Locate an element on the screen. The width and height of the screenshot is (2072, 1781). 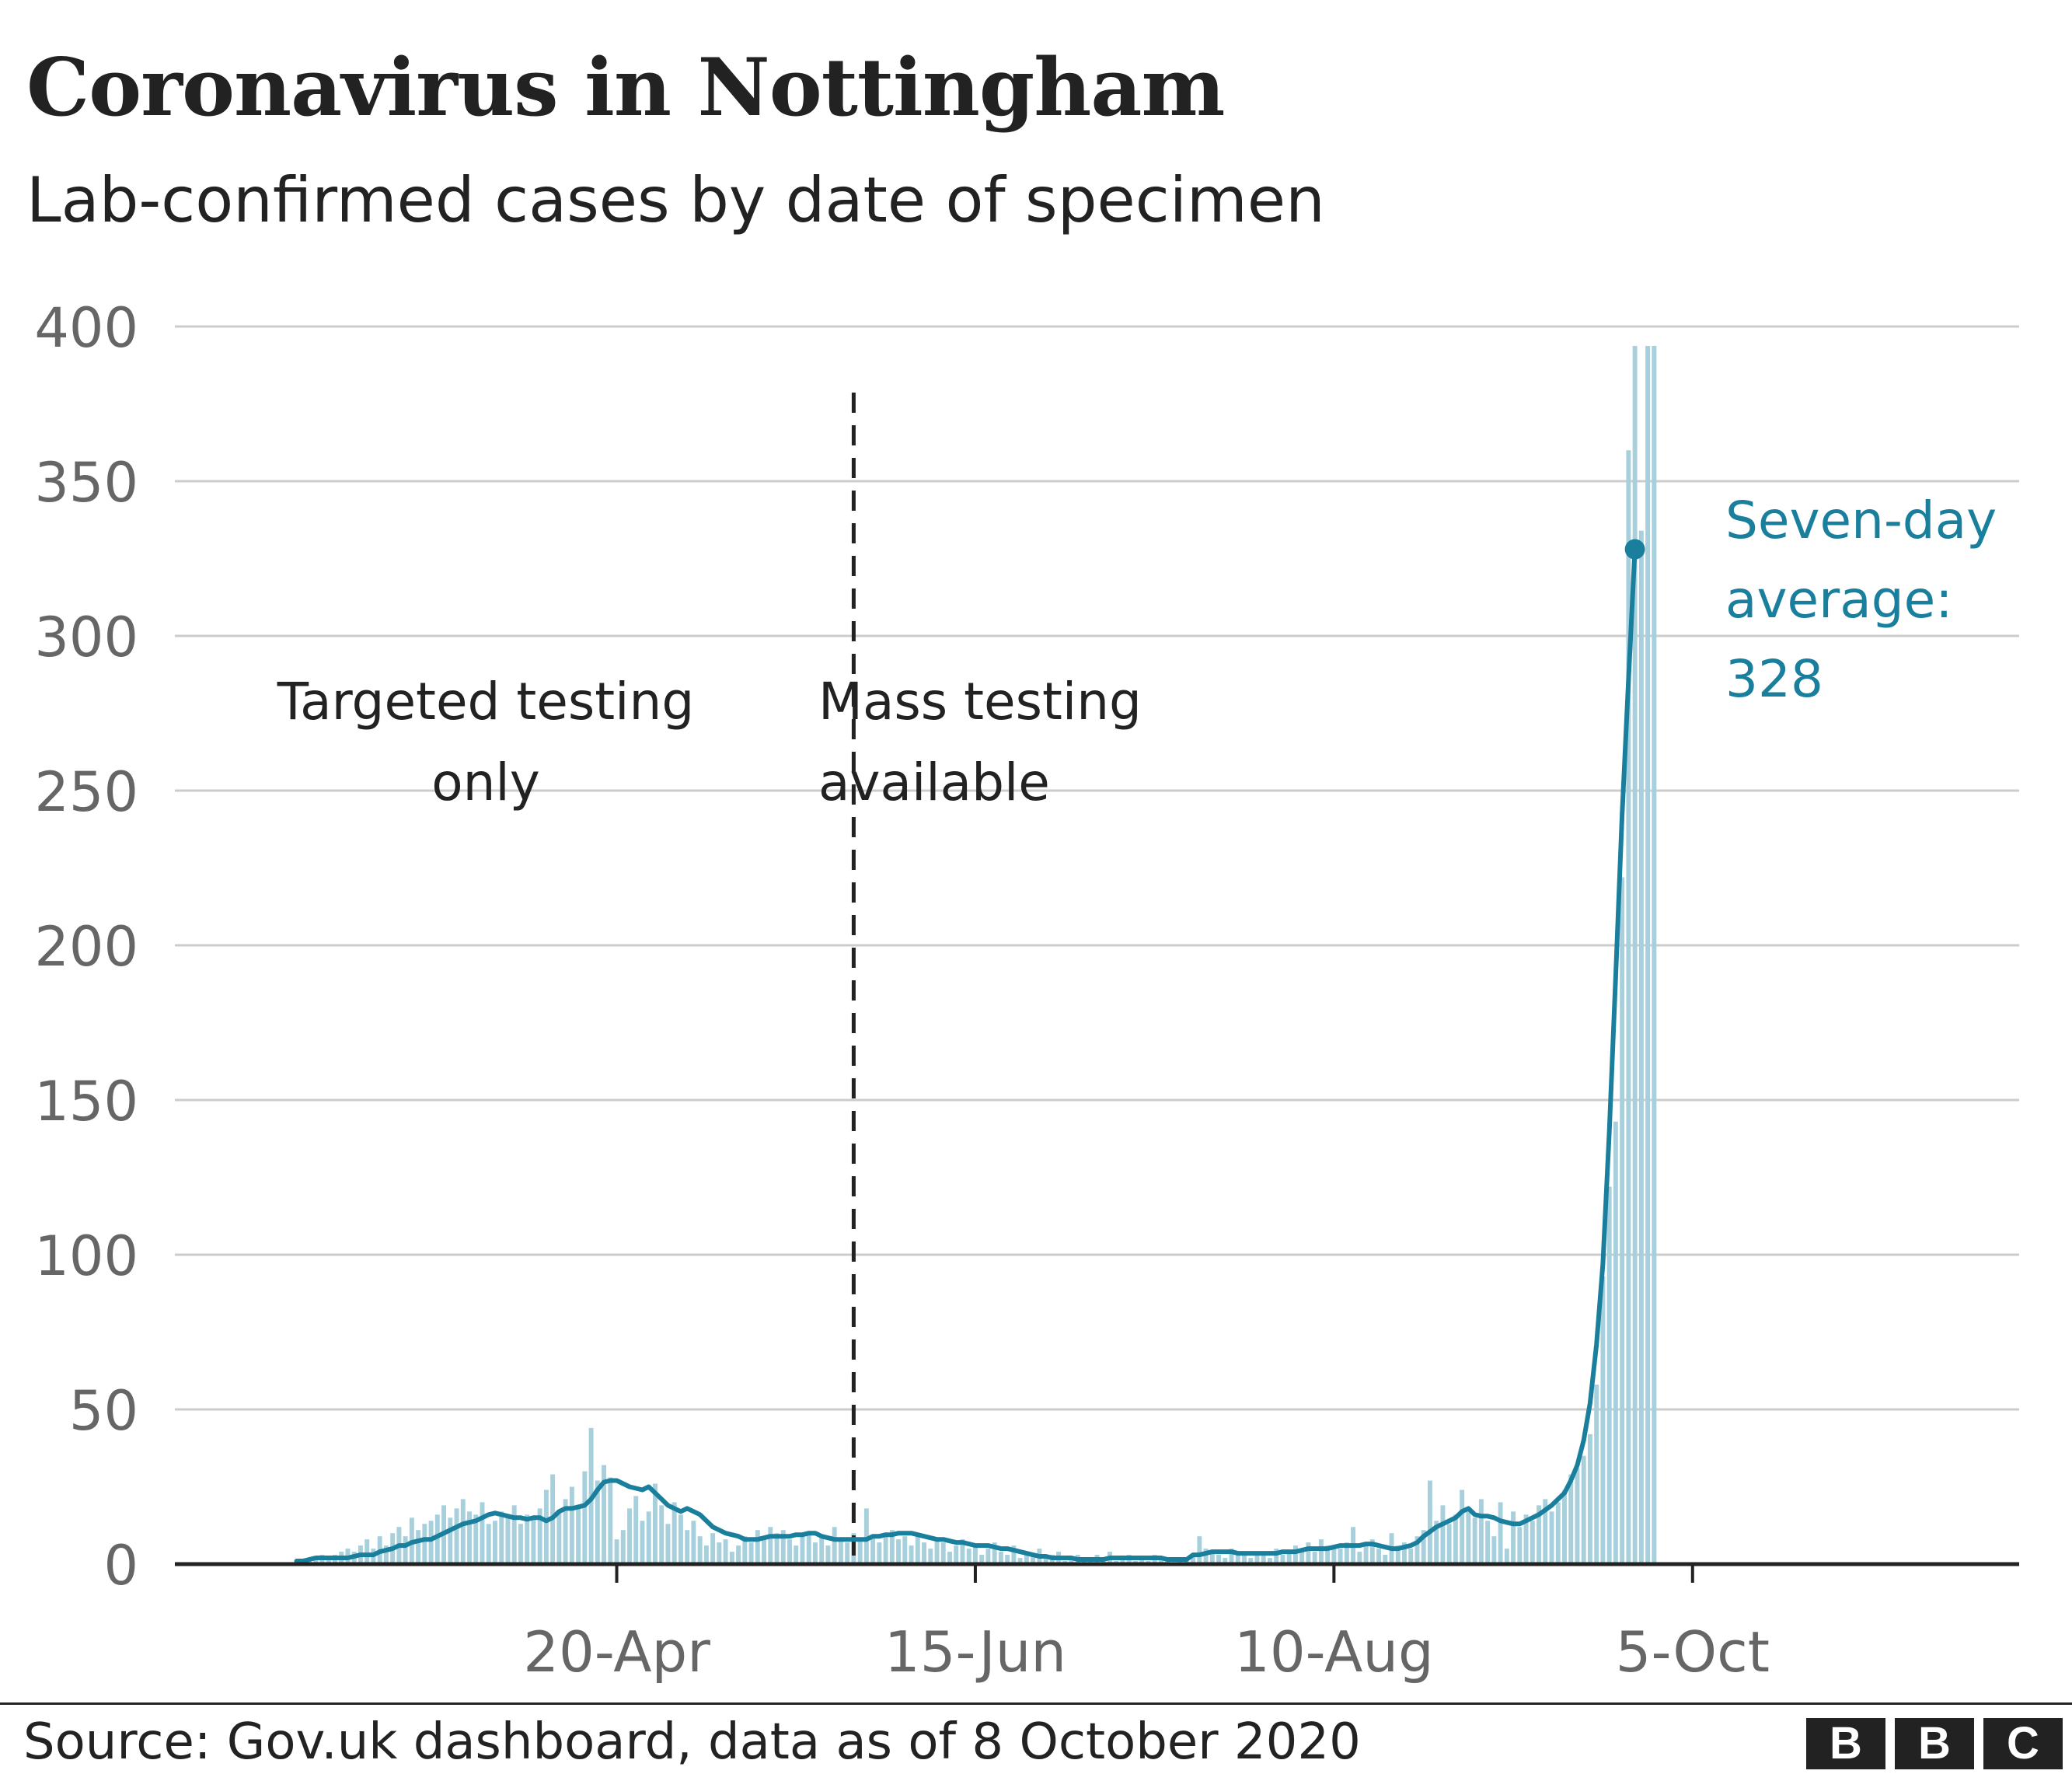
bbc-logo-letter: B is located at coordinates (1934, 1743).